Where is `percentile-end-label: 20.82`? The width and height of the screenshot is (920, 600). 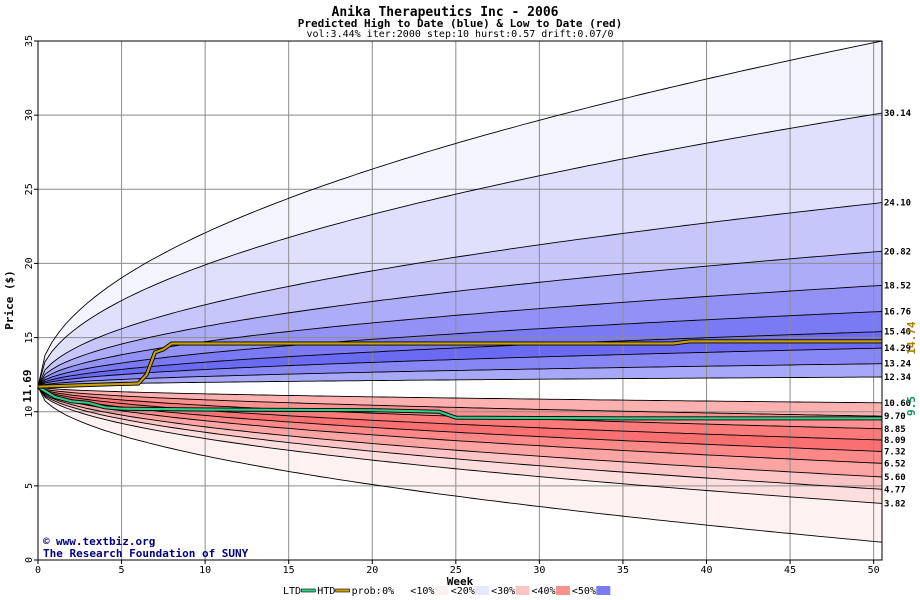
percentile-end-label: 20.82 is located at coordinates (897, 252).